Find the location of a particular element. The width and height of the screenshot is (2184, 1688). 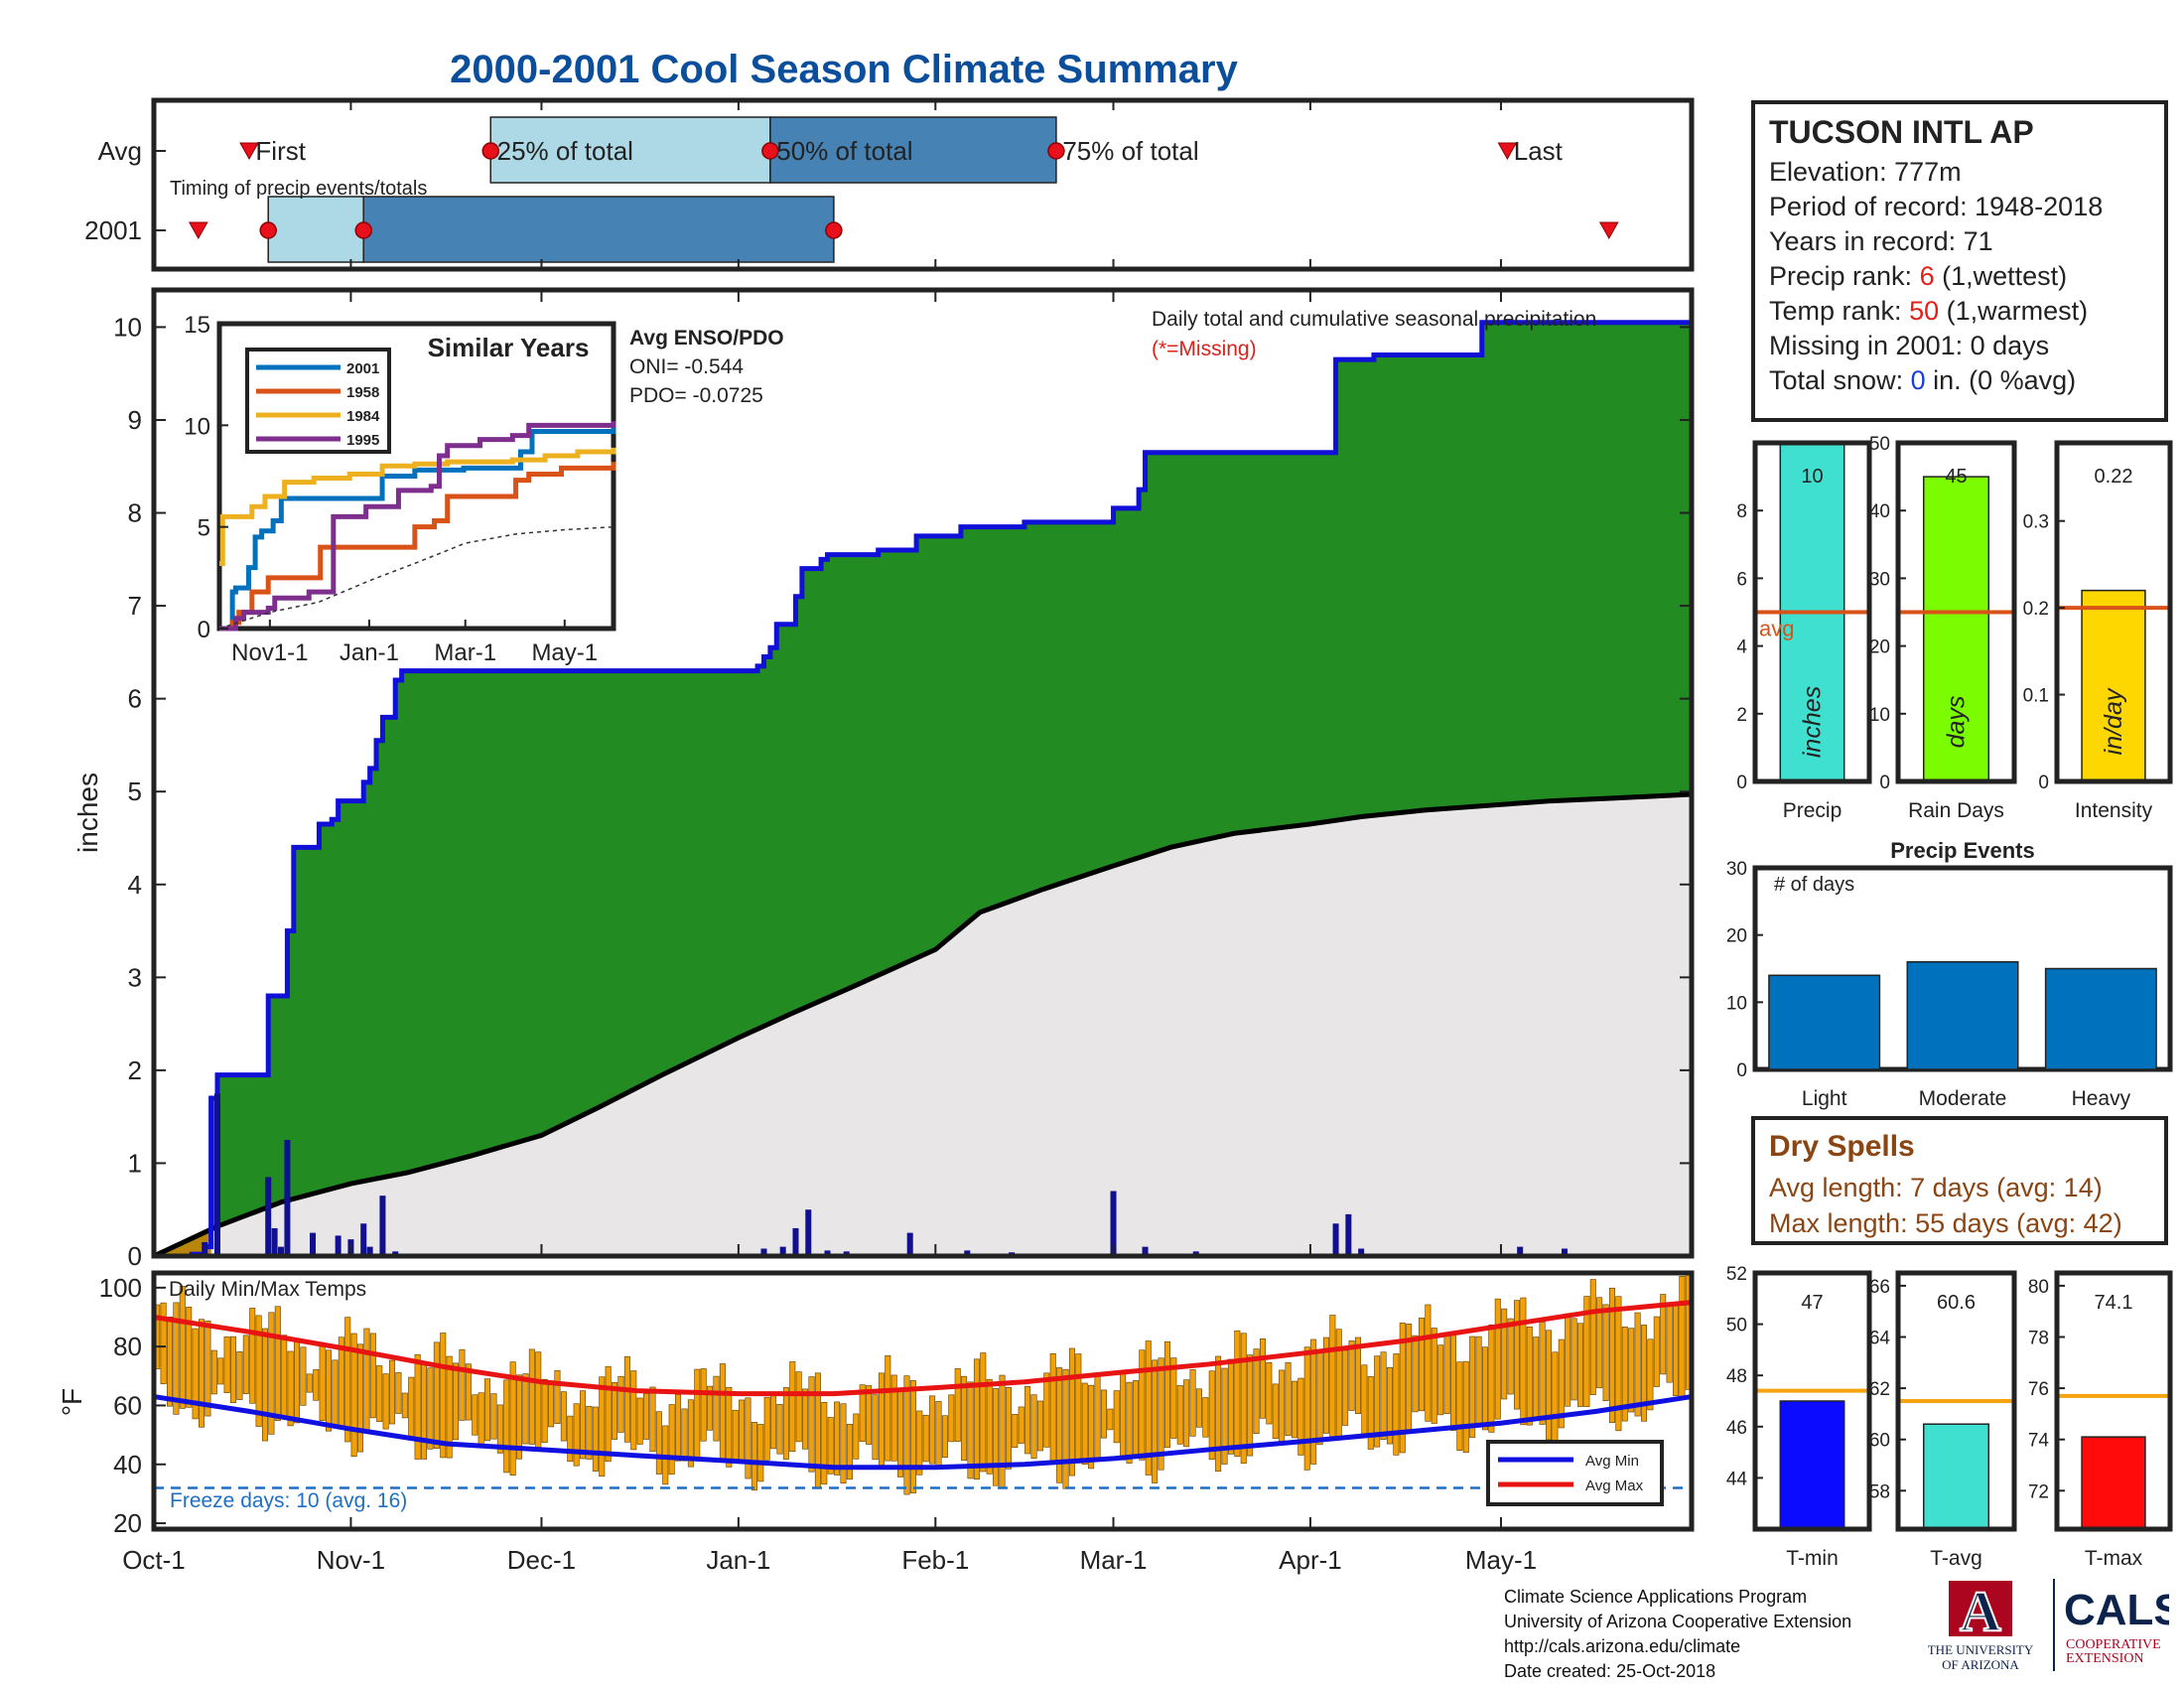

timing-avg-q2-bar is located at coordinates (913, 150).